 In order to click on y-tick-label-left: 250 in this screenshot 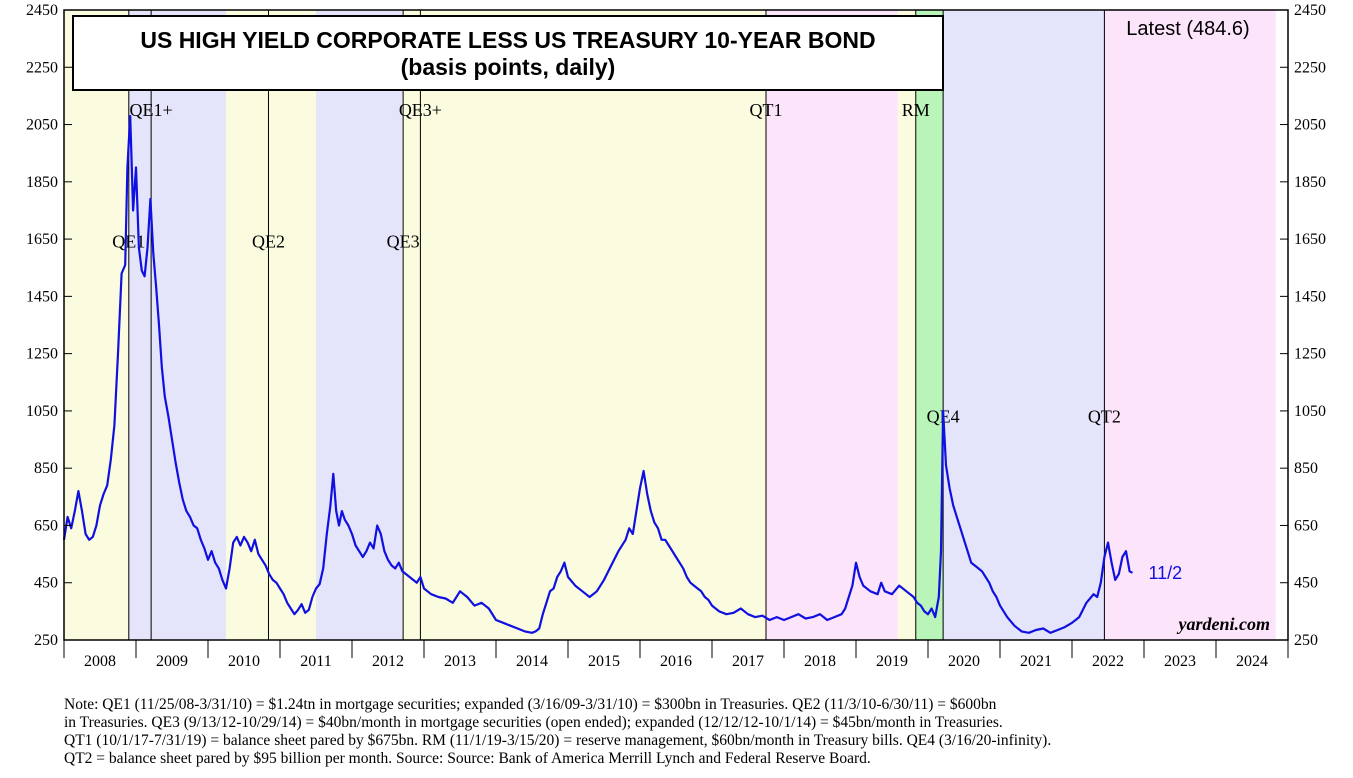, I will do `click(46, 640)`.